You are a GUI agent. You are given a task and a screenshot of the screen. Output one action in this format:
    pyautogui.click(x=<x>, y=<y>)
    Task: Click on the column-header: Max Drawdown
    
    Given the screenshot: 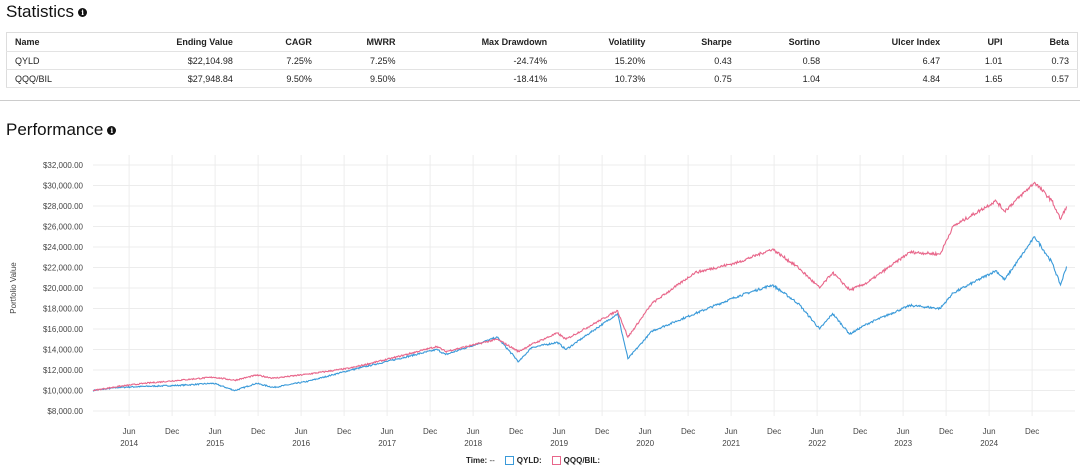 What is the action you would take?
    pyautogui.click(x=479, y=42)
    